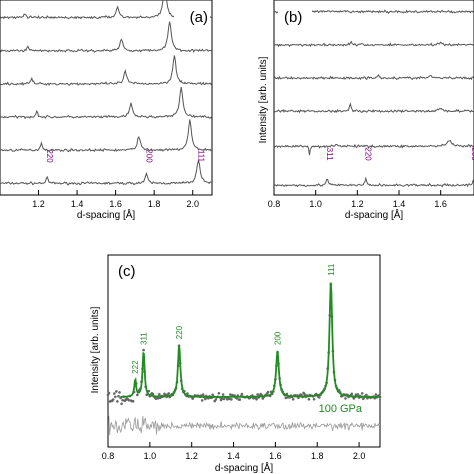 This screenshot has width=474, height=474. I want to click on panel-c-annotations: 111 200 220 311 222, so click(233, 318).